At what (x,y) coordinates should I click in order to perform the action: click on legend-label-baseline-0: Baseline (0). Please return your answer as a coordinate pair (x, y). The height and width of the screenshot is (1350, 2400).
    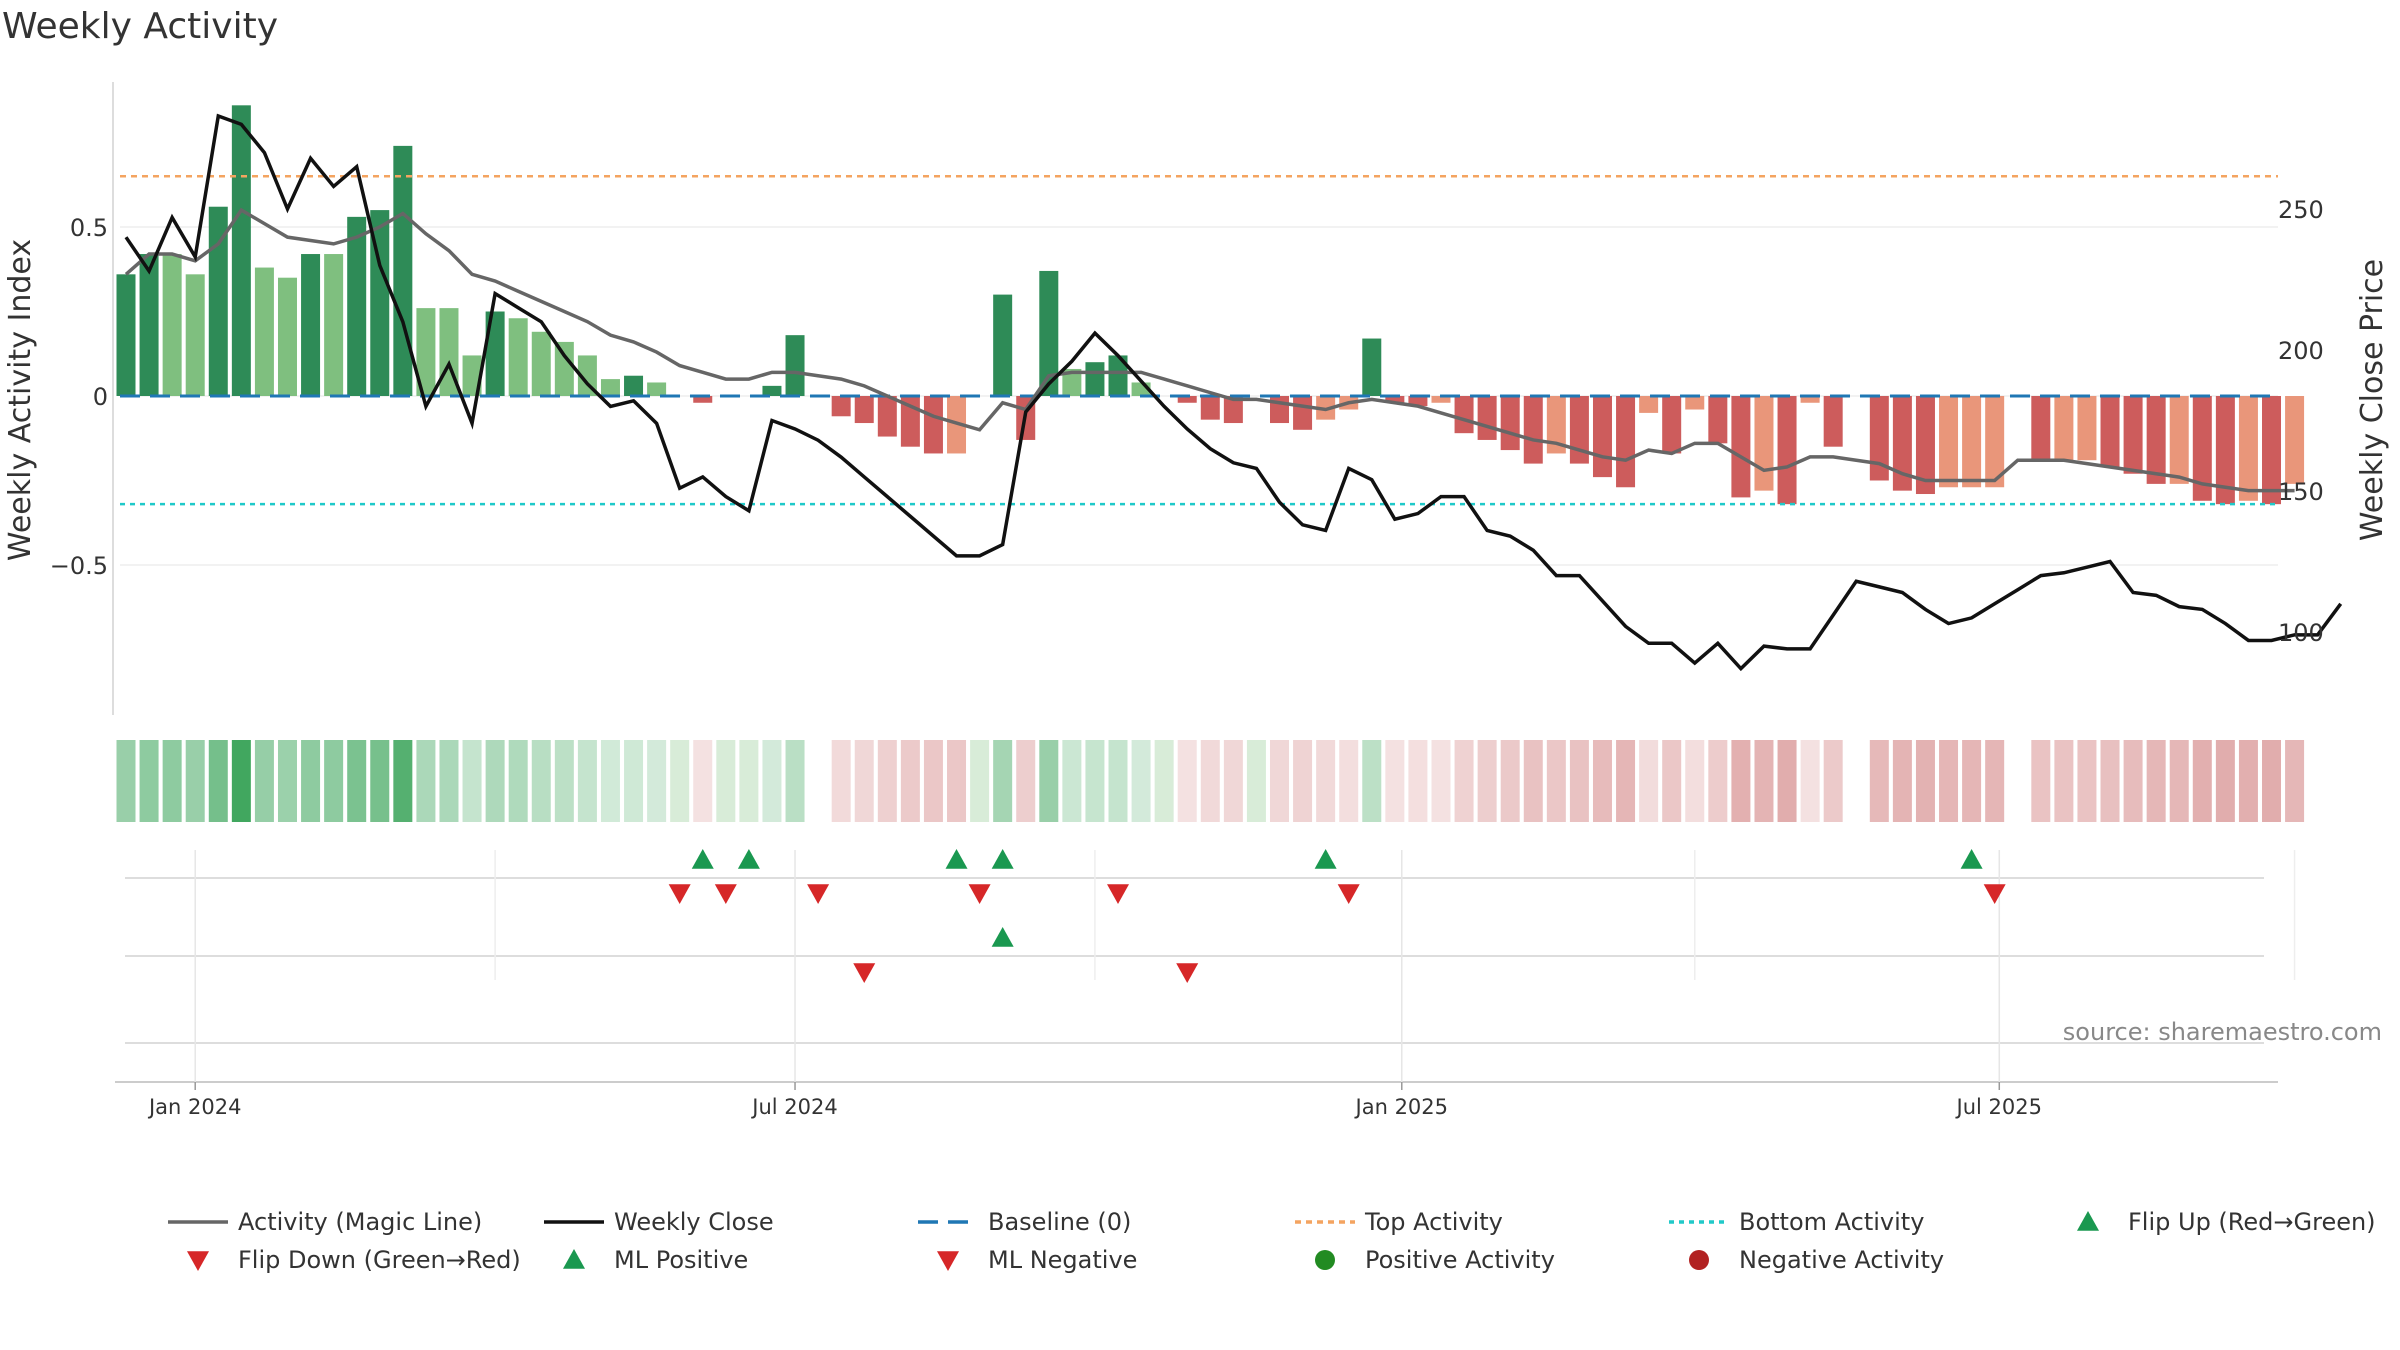
    Looking at the image, I should click on (1059, 1222).